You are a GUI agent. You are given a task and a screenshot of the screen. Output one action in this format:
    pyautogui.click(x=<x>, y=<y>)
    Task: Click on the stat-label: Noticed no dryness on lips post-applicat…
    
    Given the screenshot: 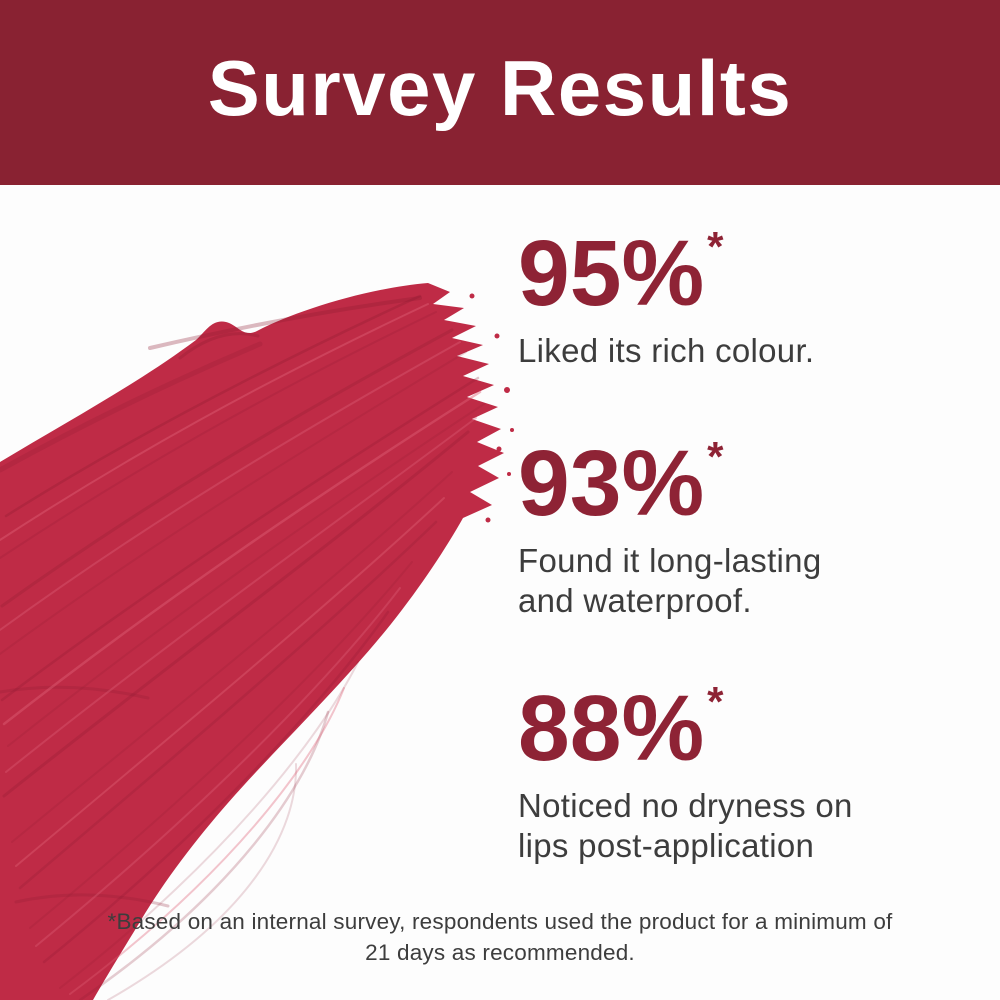 What is the action you would take?
    pyautogui.click(x=728, y=826)
    